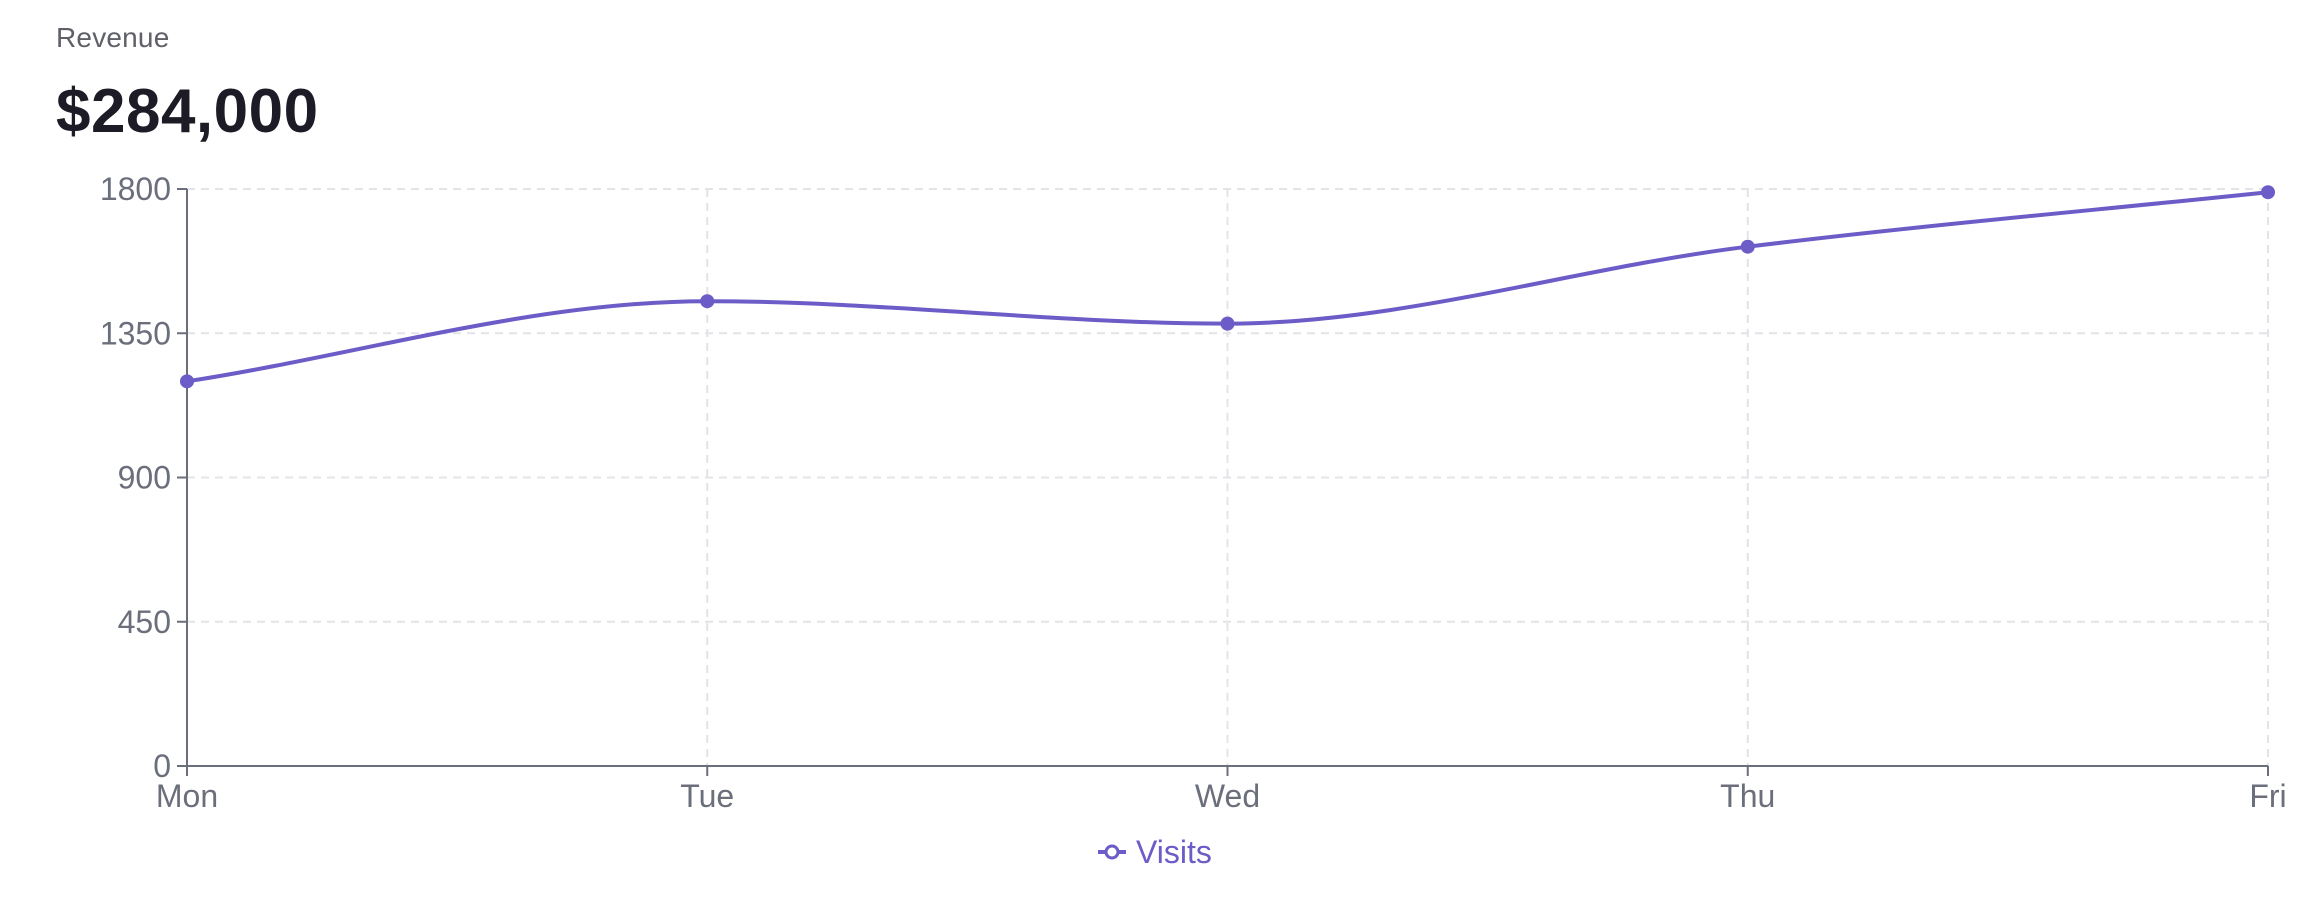 This screenshot has width=2318, height=898. Describe the element at coordinates (187, 796) in the screenshot. I see `x-tick-label: Mon` at that location.